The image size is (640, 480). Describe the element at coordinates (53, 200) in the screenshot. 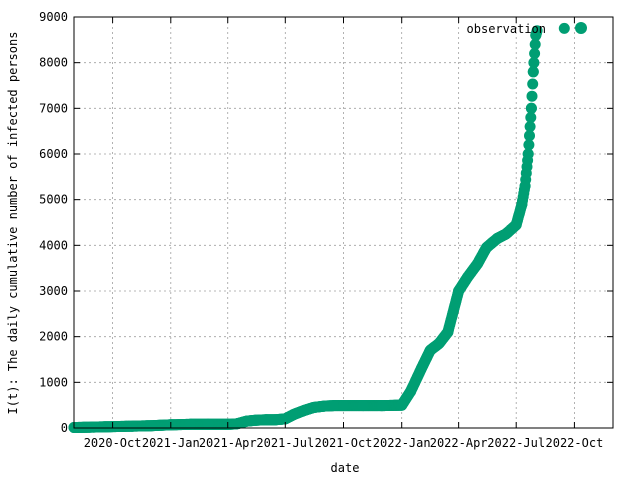

I see `y-tick-label: 5000` at that location.